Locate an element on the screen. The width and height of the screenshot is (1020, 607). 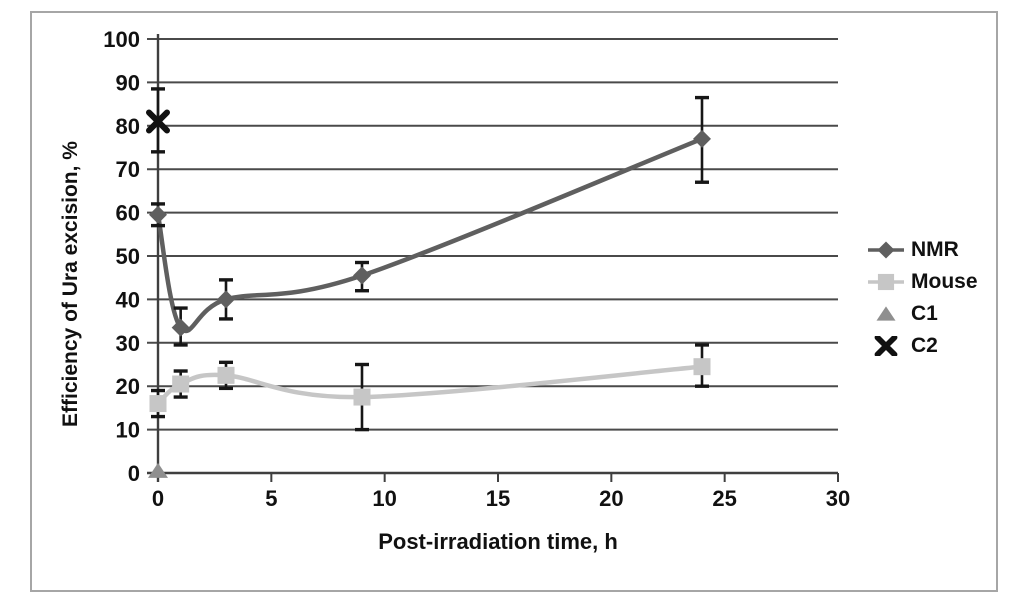
svg-text: 60 is located at coordinates (128, 213).